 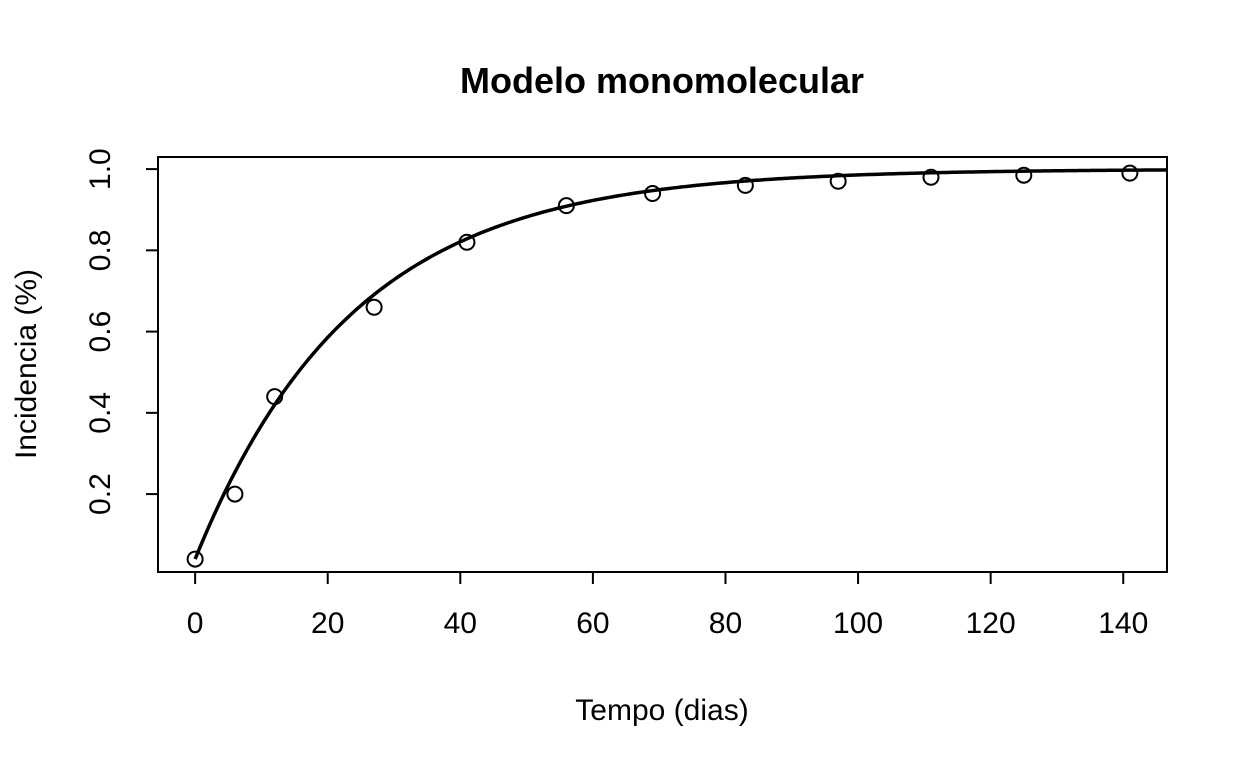 I want to click on x-tick-label: 80, so click(x=725, y=623).